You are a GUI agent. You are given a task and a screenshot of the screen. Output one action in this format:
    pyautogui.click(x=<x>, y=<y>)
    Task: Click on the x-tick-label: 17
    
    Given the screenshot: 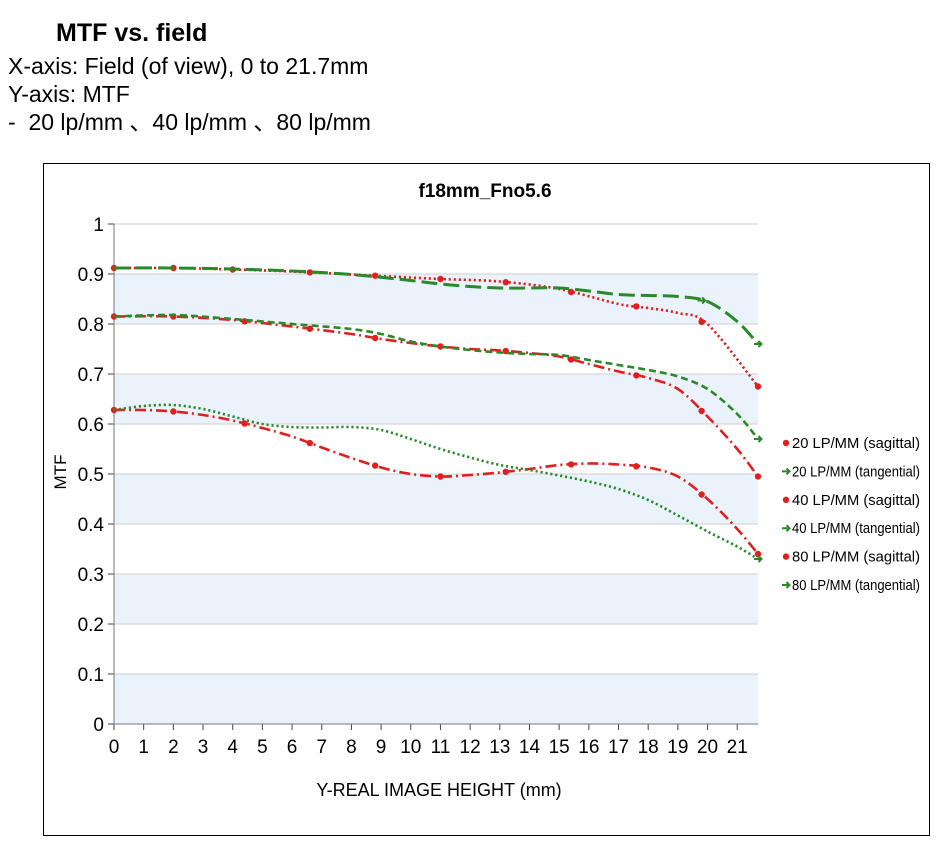 What is the action you would take?
    pyautogui.click(x=618, y=747)
    